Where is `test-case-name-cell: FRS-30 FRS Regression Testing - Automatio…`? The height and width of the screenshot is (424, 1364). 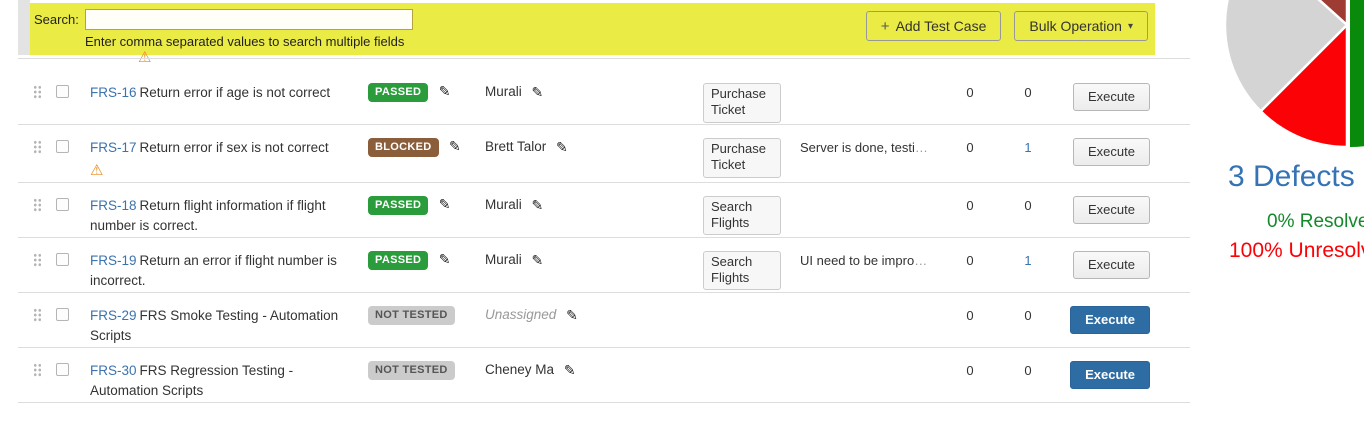 test-case-name-cell: FRS-30 FRS Regression Testing - Automatio… is located at coordinates (224, 381).